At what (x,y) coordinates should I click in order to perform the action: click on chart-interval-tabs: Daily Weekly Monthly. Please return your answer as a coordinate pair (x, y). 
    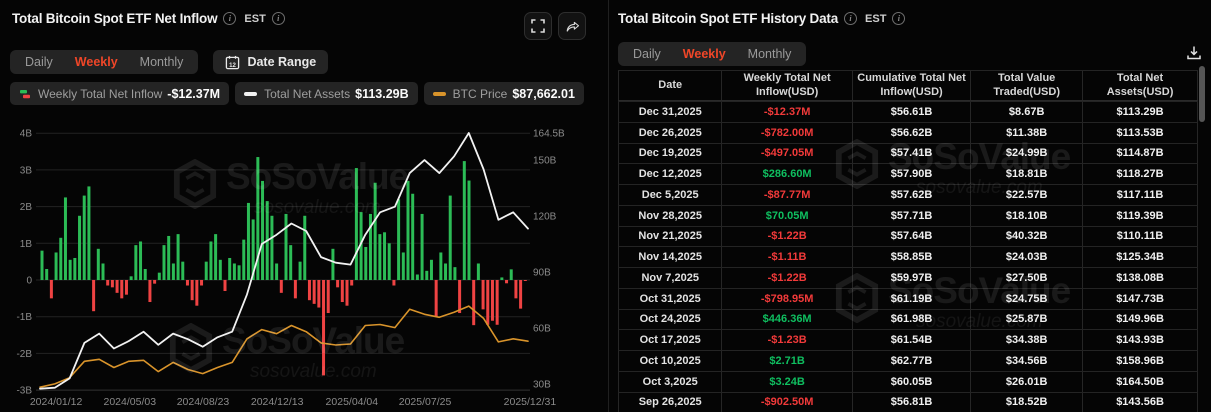
    Looking at the image, I should click on (104, 62).